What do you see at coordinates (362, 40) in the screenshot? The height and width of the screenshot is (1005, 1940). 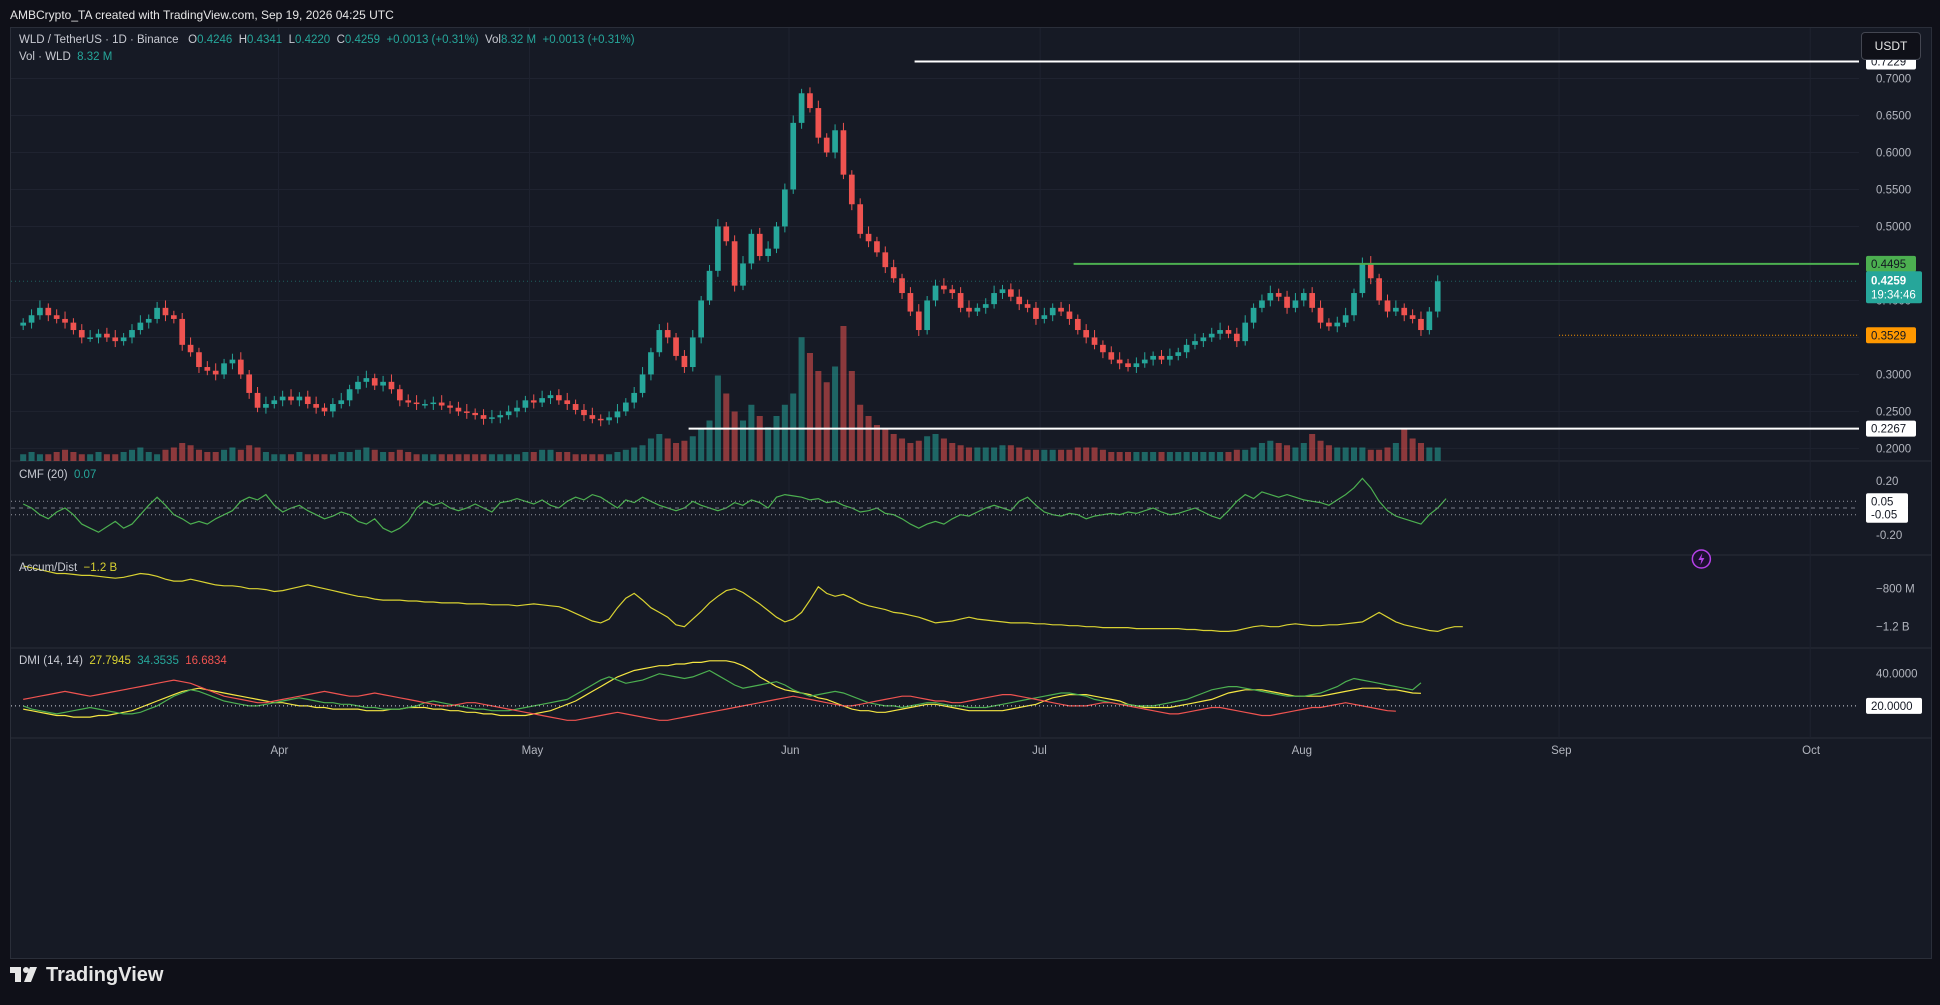 I see `close-value: 0.4259` at bounding box center [362, 40].